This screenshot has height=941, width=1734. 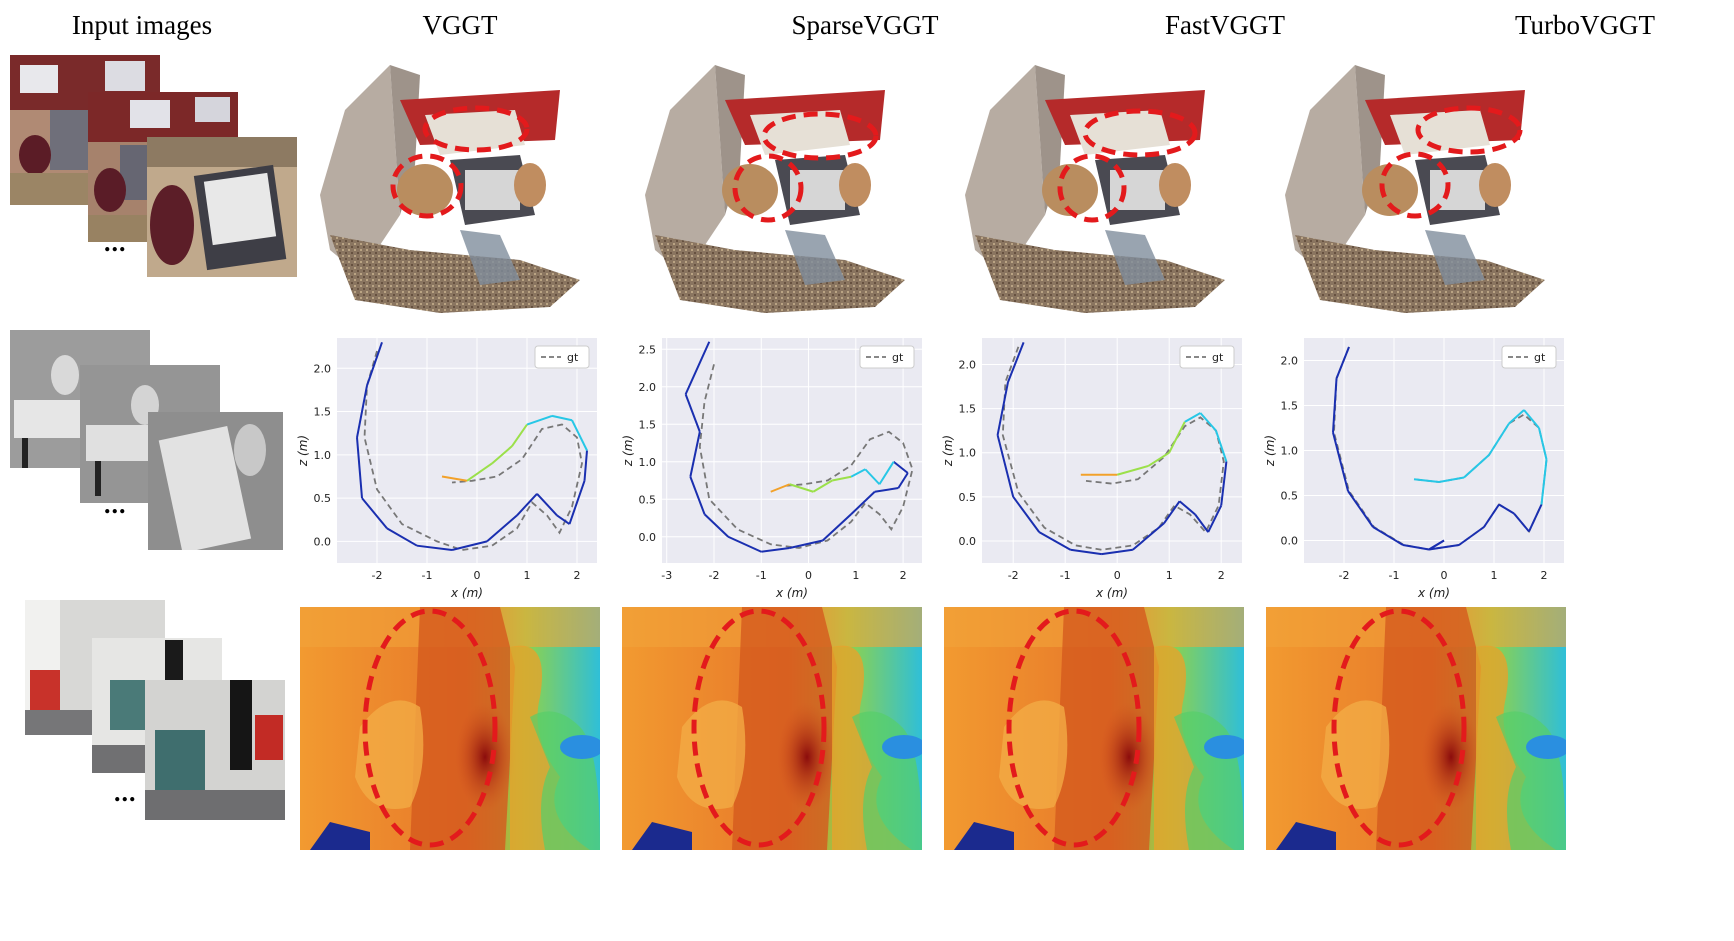 I want to click on column-title-vggt: VGGT, so click(x=460, y=25).